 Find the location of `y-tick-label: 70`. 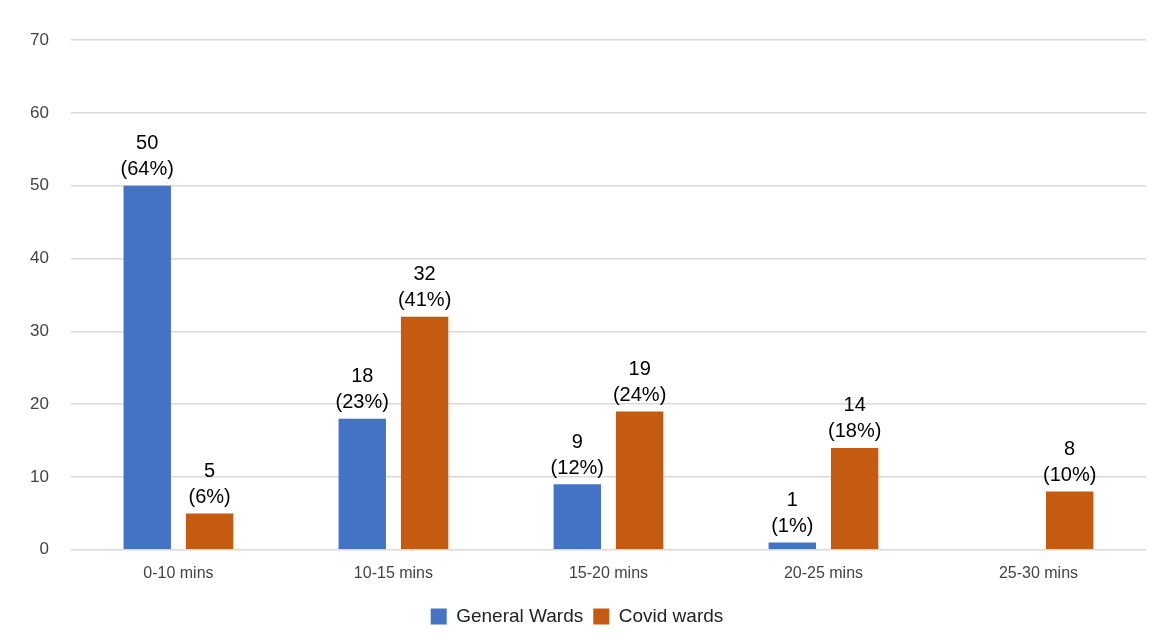

y-tick-label: 70 is located at coordinates (39, 39).